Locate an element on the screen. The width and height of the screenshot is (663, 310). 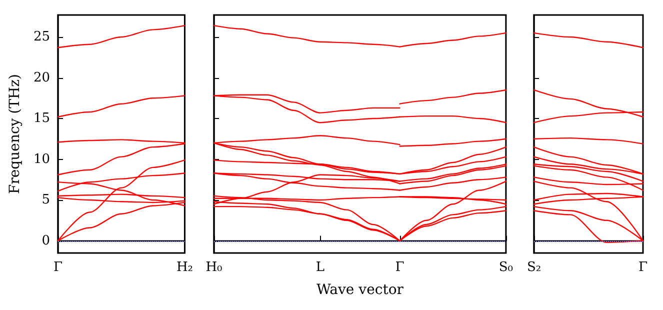
x-axis-title: Wave vector is located at coordinates (360, 290).